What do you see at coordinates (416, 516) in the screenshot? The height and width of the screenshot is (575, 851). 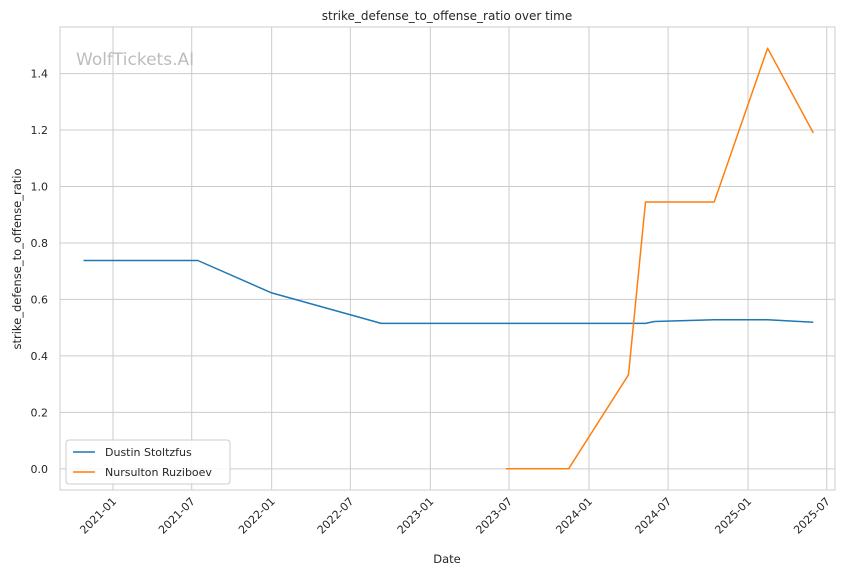 I see `x-tick-label: 2023-01` at bounding box center [416, 516].